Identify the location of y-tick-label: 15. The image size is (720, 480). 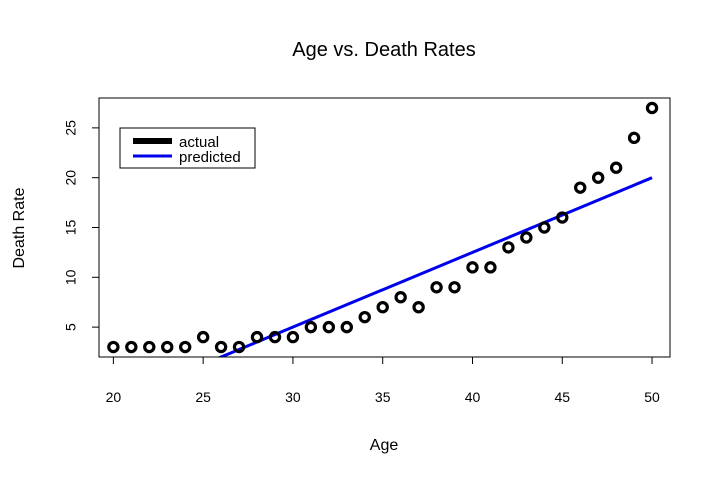
(71, 228).